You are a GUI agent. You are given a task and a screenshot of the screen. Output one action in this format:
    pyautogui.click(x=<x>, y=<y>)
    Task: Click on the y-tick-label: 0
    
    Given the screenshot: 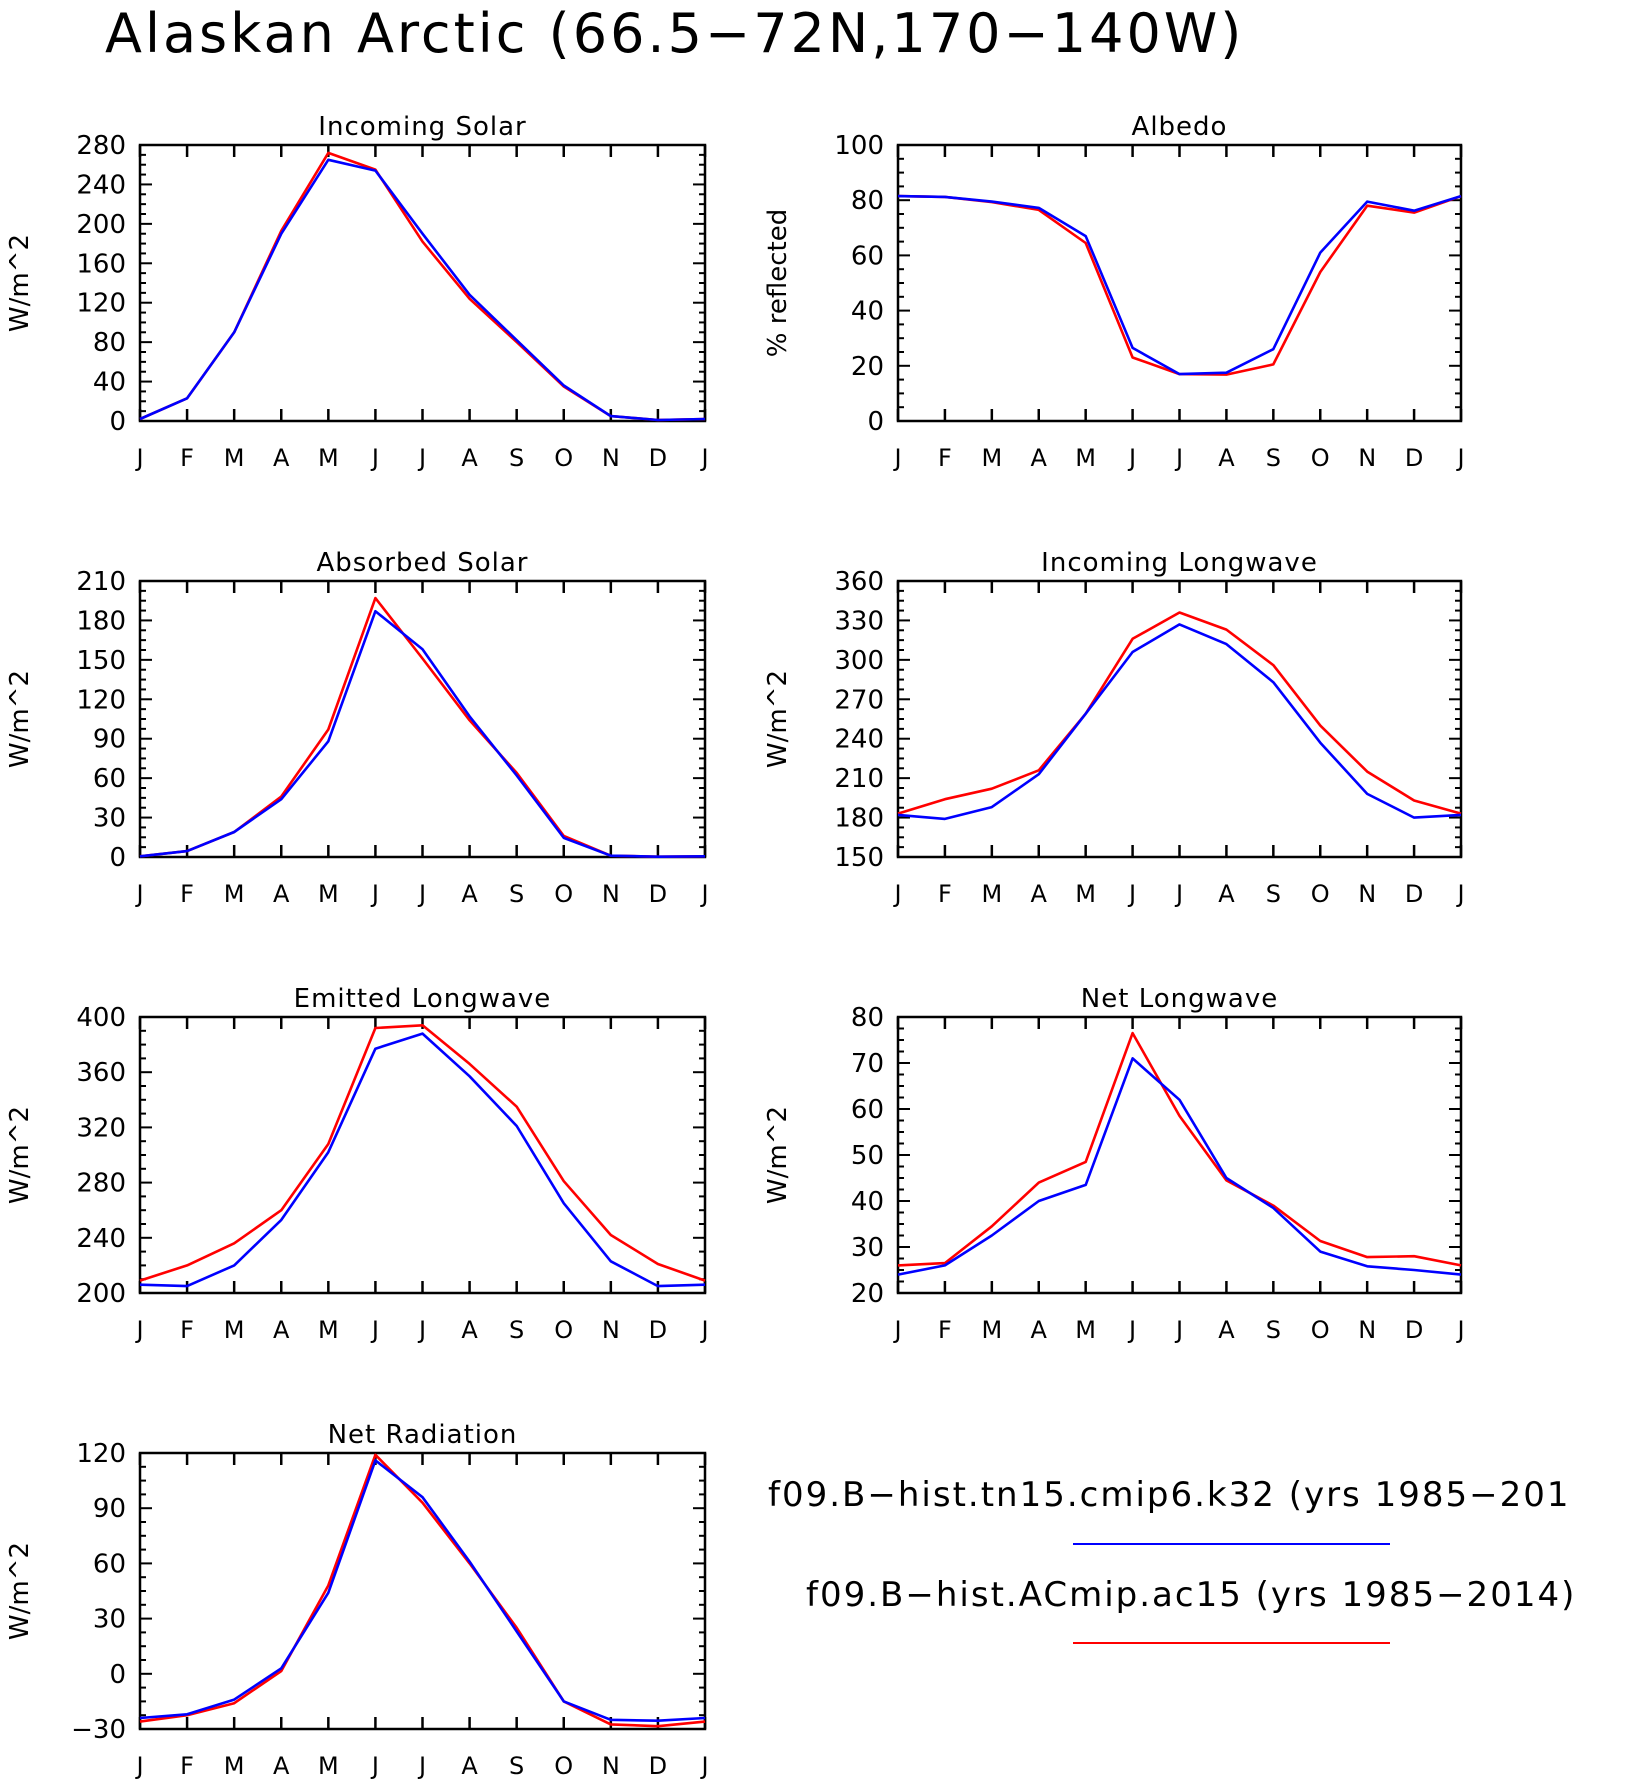 What is the action you would take?
    pyautogui.click(x=117, y=1675)
    